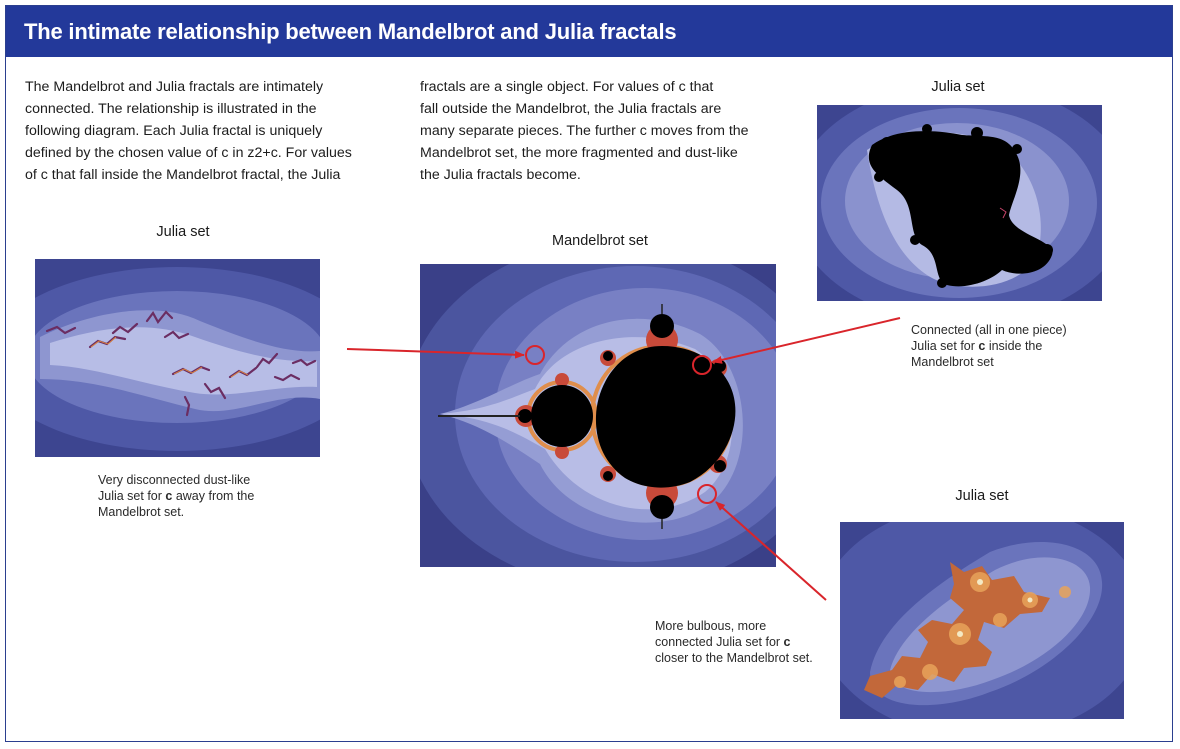 The image size is (1180, 749). I want to click on julia-dust-image, so click(177, 358).